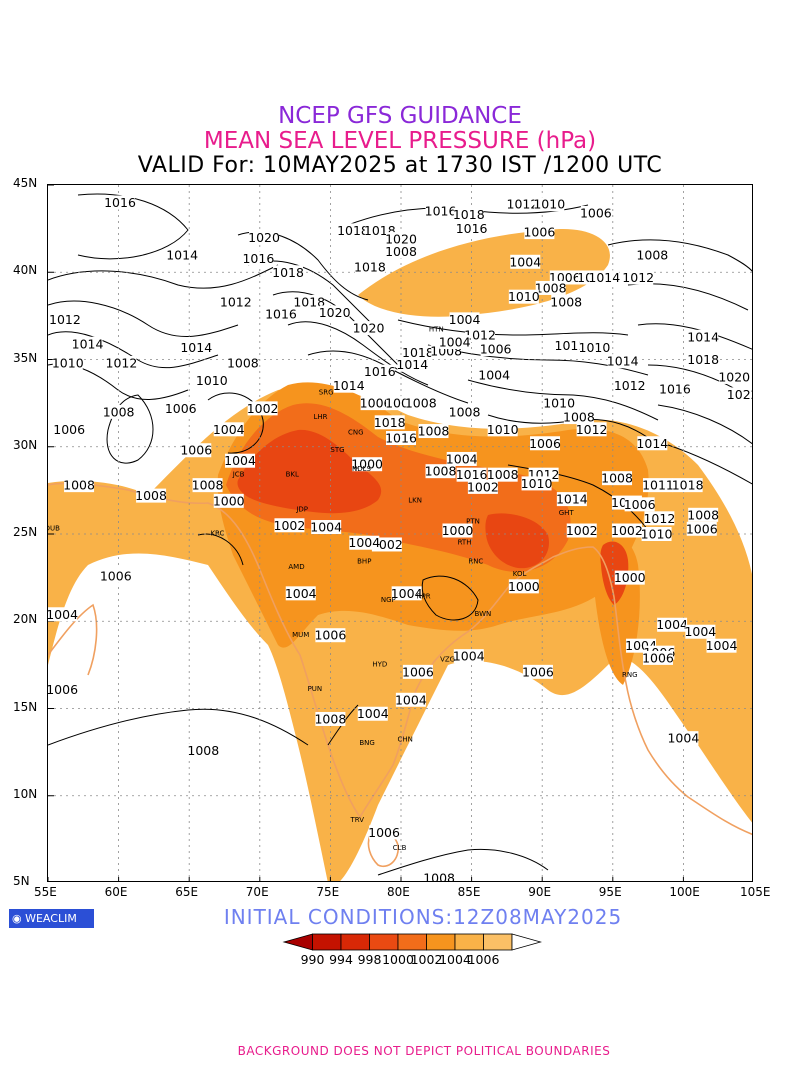 This screenshot has width=800, height=1067. What do you see at coordinates (427, 959) in the screenshot?
I see `colorbar-label: 1002` at bounding box center [427, 959].